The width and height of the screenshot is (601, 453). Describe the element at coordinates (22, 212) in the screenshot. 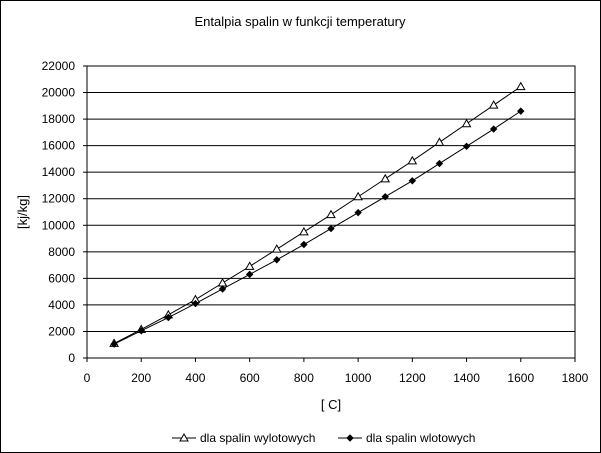

I see `y-axis-label: [kj/kg]` at that location.